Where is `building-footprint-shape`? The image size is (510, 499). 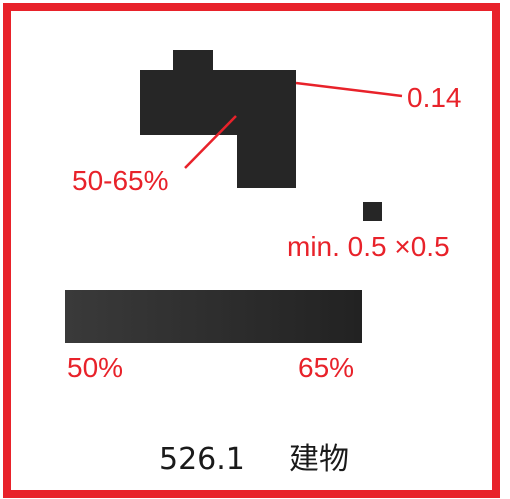 building-footprint-shape is located at coordinates (218, 119).